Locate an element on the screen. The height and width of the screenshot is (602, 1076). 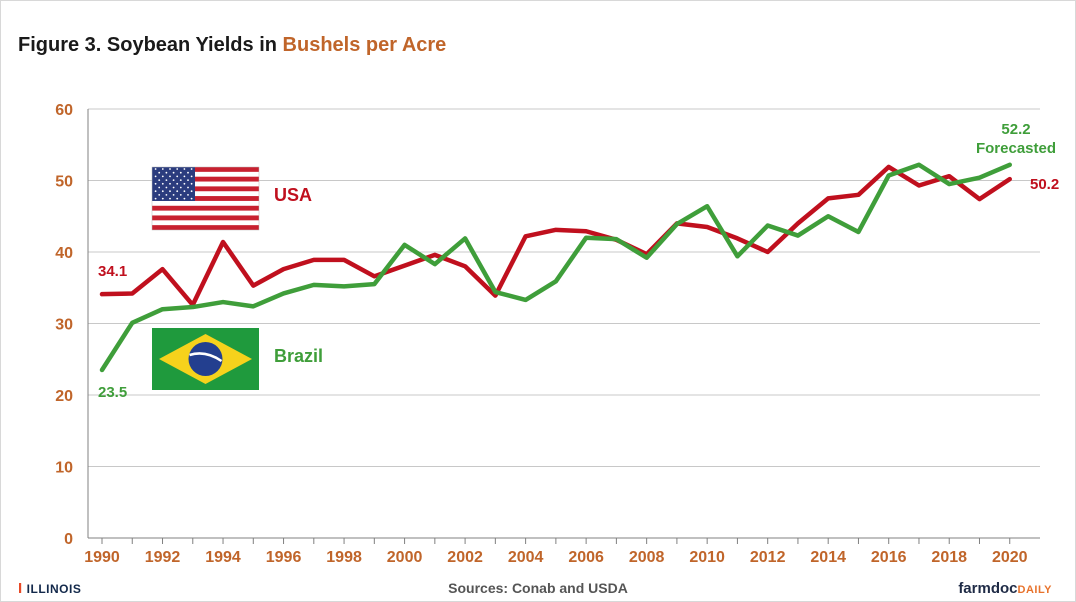
usa-start-label: 34.1 is located at coordinates (112, 271).